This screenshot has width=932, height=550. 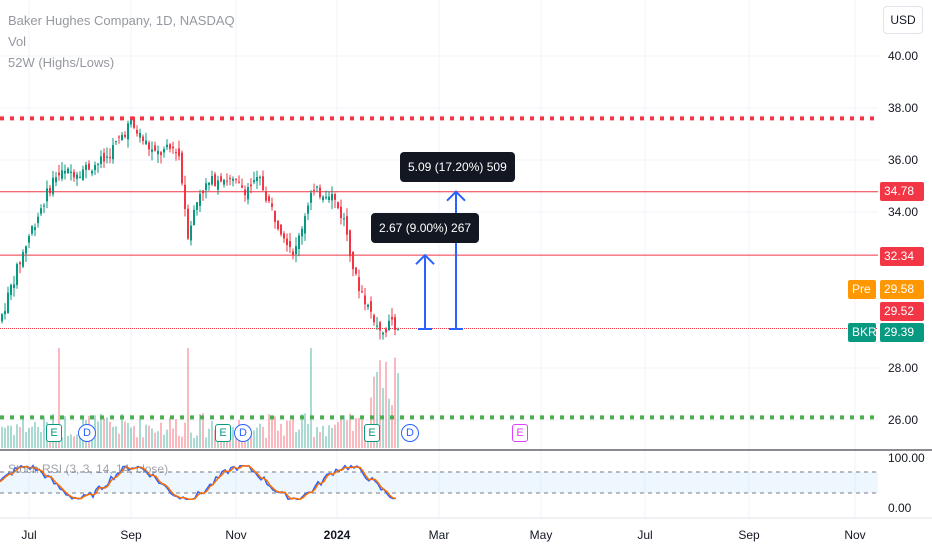 What do you see at coordinates (902, 311) in the screenshot?
I see `last-value-tag: 29.52` at bounding box center [902, 311].